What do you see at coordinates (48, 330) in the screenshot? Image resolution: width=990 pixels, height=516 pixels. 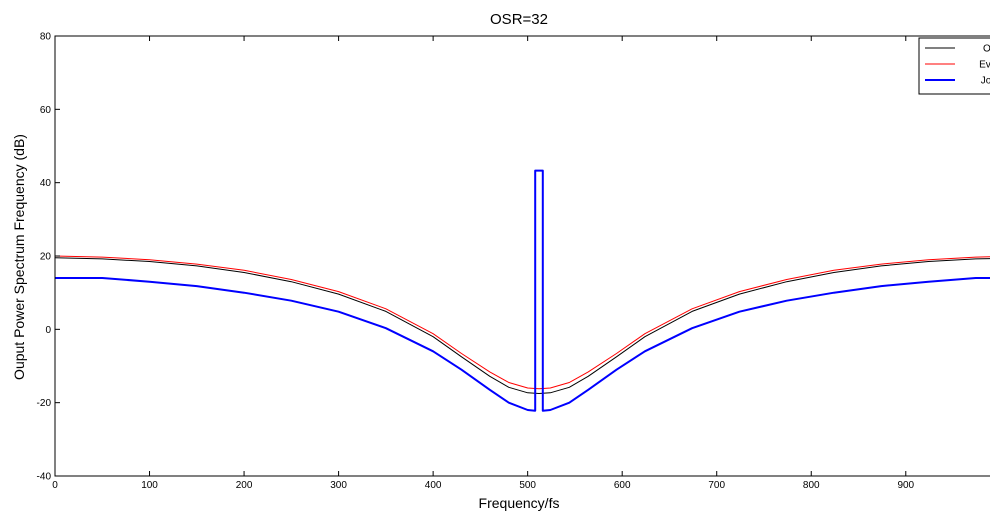 I see `y-tick-label: 0` at bounding box center [48, 330].